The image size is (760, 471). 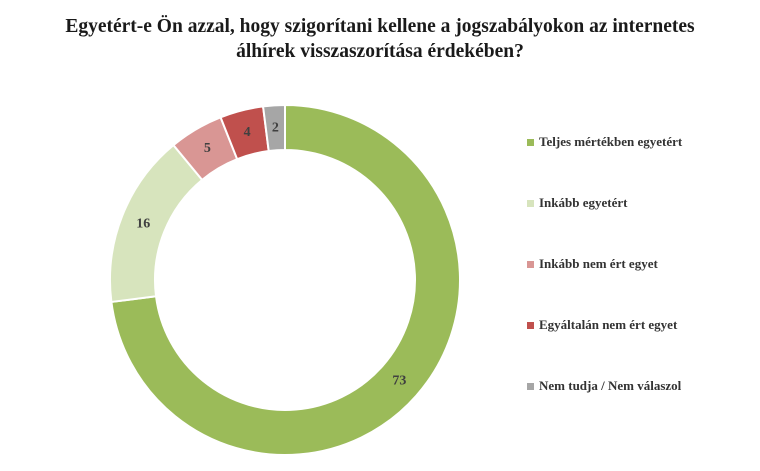 What do you see at coordinates (143, 223) in the screenshot?
I see `slice-label-1: 16` at bounding box center [143, 223].